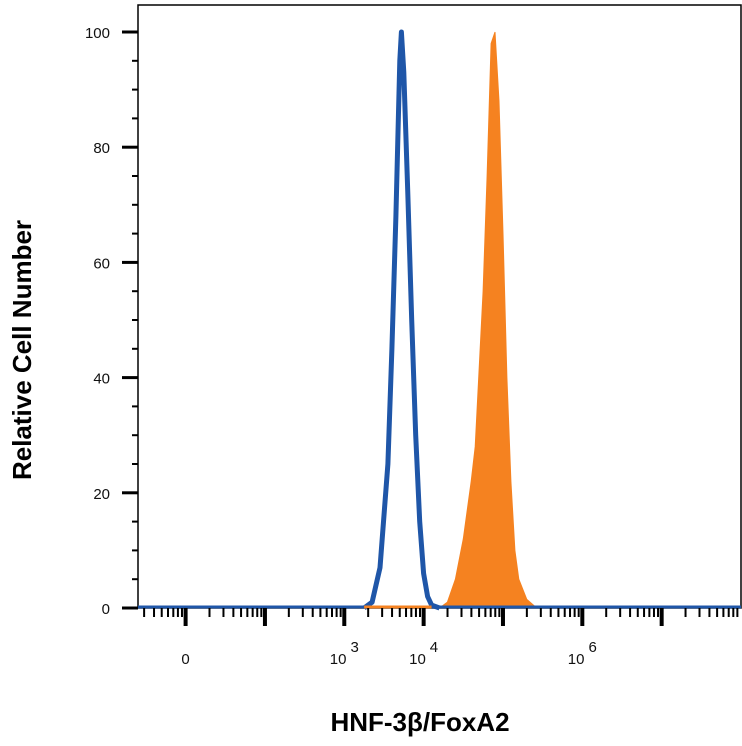  What do you see at coordinates (185, 659) in the screenshot?
I see `x-tick-label: 0` at bounding box center [185, 659].